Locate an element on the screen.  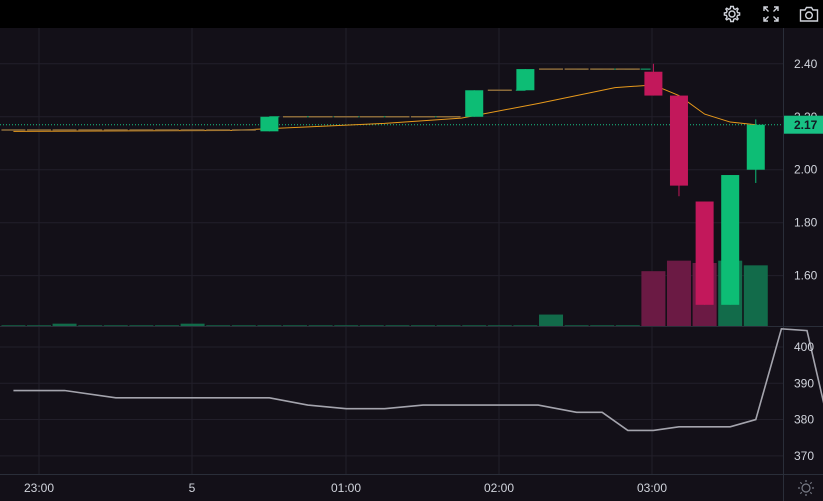
last-price-label: 2.17 is located at coordinates (806, 125).